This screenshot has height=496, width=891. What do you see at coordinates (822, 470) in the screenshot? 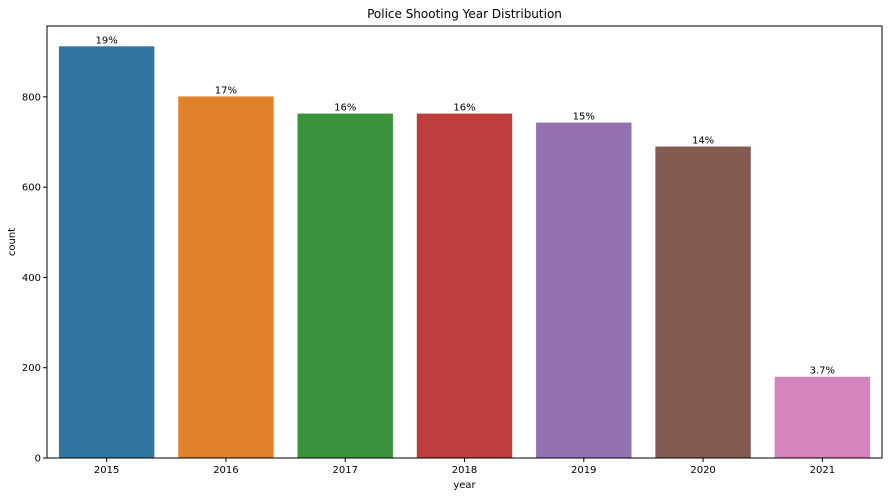
I see `x-tick-label-2021: 2021` at bounding box center [822, 470].